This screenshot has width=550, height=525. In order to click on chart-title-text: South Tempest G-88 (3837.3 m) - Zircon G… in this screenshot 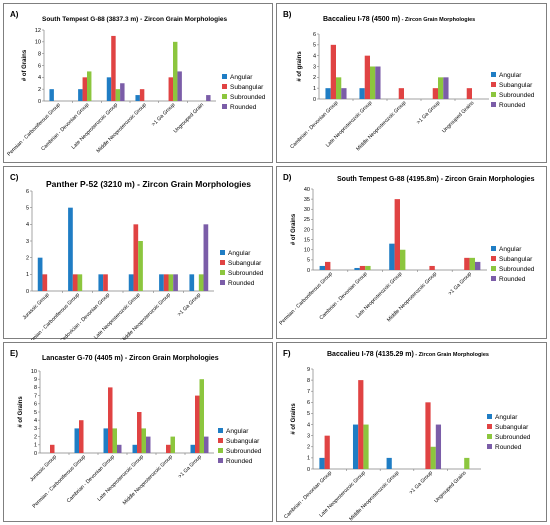, I will do `click(135, 19)`.